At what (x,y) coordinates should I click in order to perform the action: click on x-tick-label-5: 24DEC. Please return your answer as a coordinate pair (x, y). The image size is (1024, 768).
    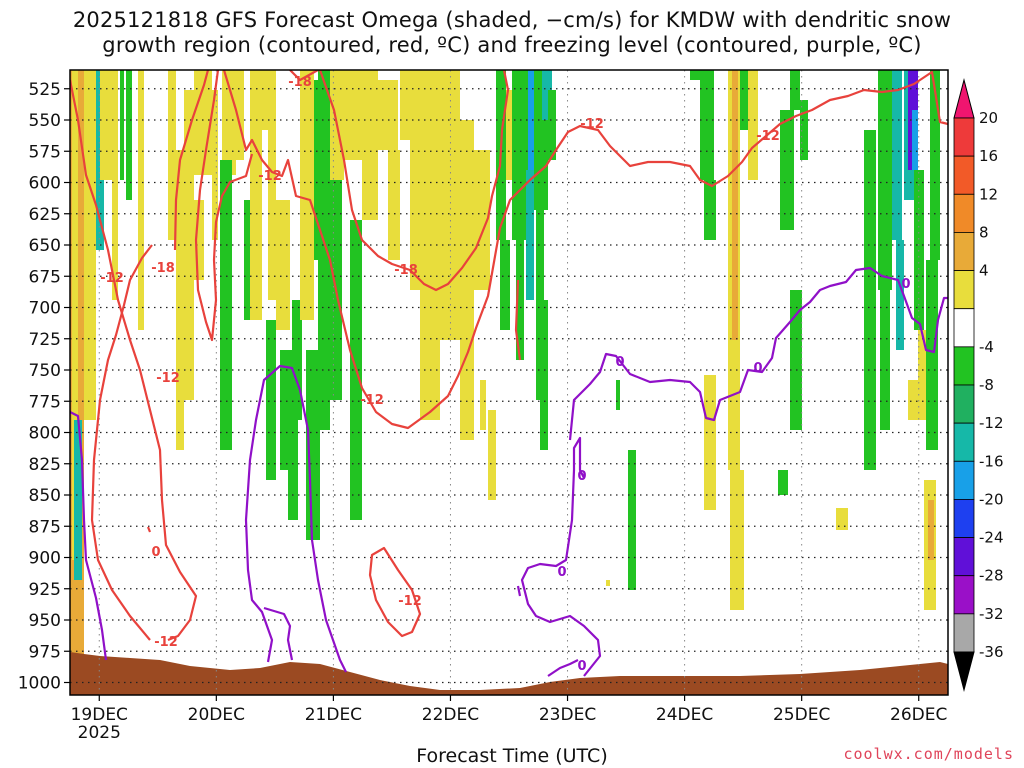
    Looking at the image, I should click on (684, 715).